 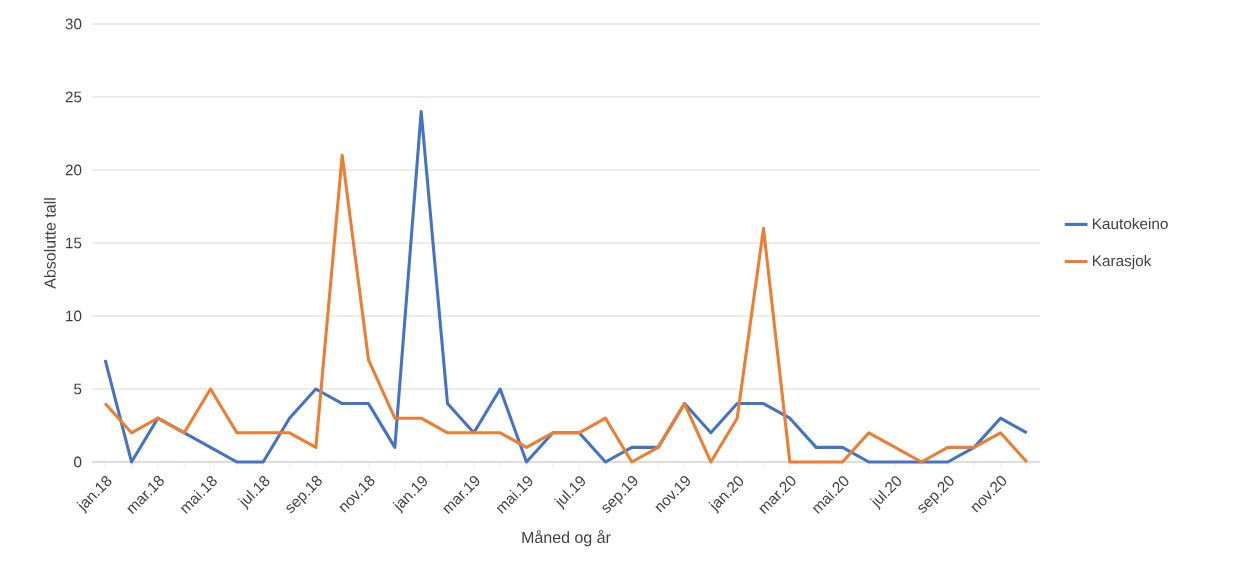 I want to click on y-tick-label: 0, so click(x=78, y=462).